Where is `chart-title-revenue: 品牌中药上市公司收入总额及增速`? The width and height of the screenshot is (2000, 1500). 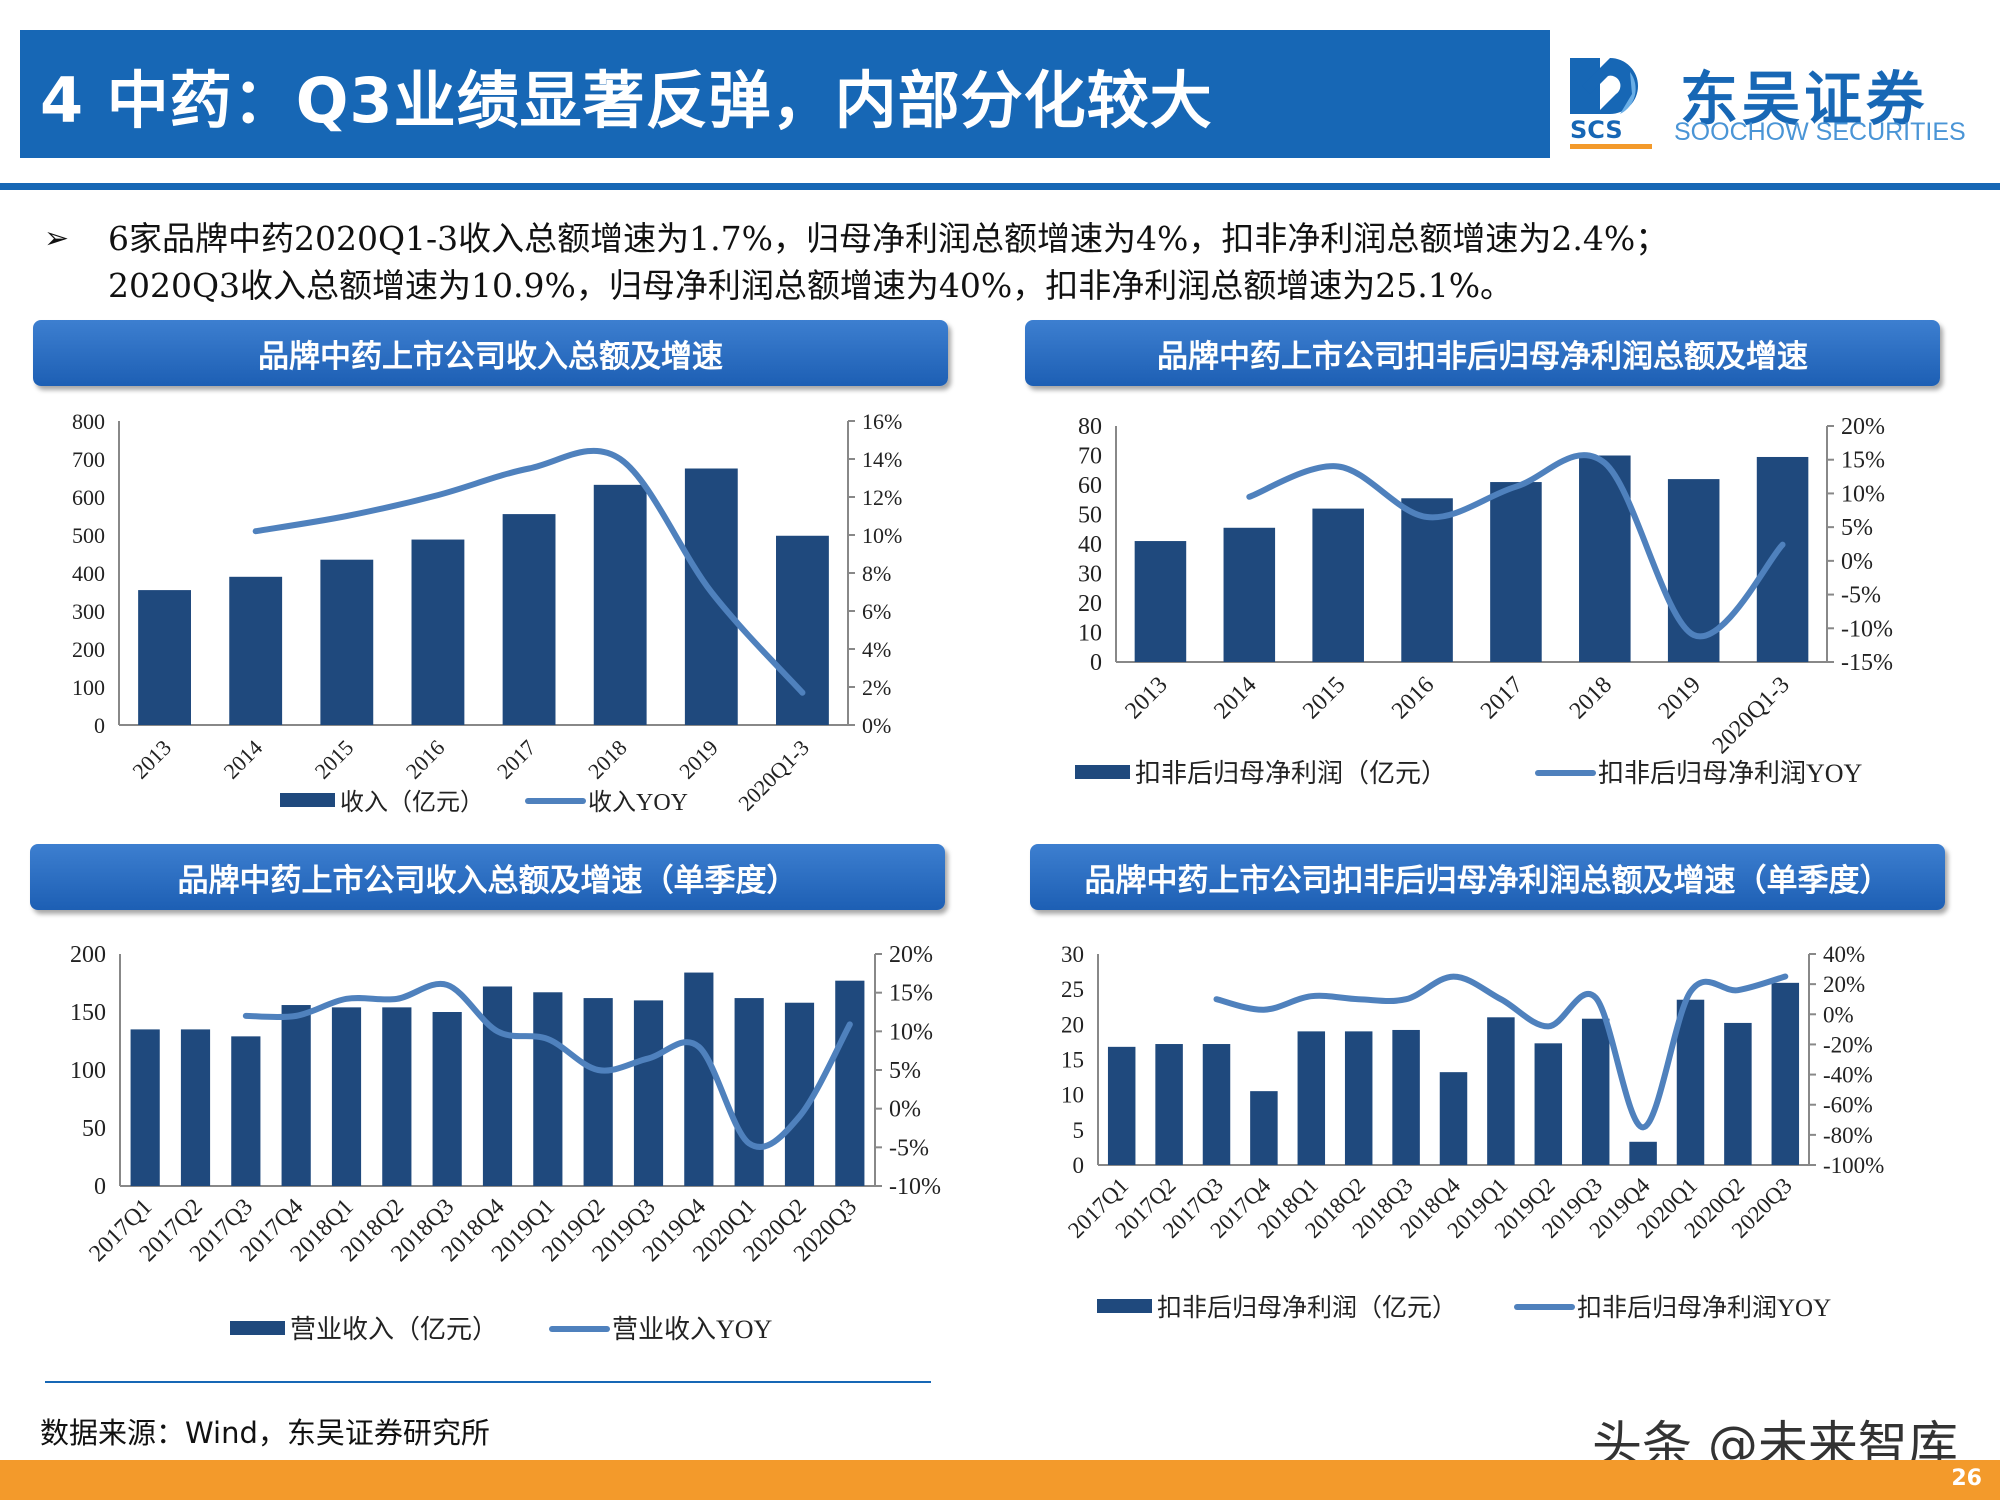 chart-title-revenue: 品牌中药上市公司收入总额及增速 is located at coordinates (490, 353).